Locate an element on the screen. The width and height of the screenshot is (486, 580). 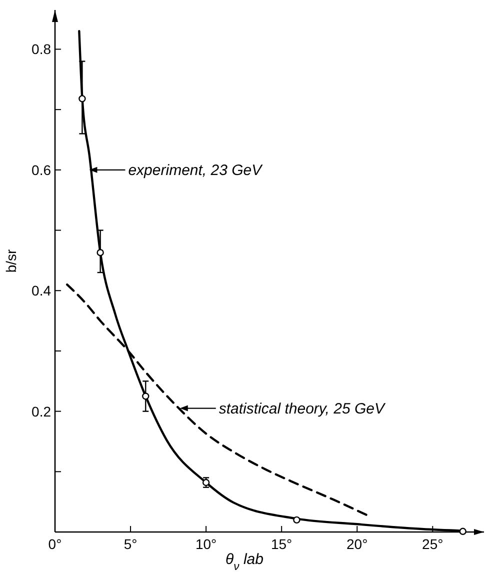
x-tick-label: 15° is located at coordinates (281, 544).